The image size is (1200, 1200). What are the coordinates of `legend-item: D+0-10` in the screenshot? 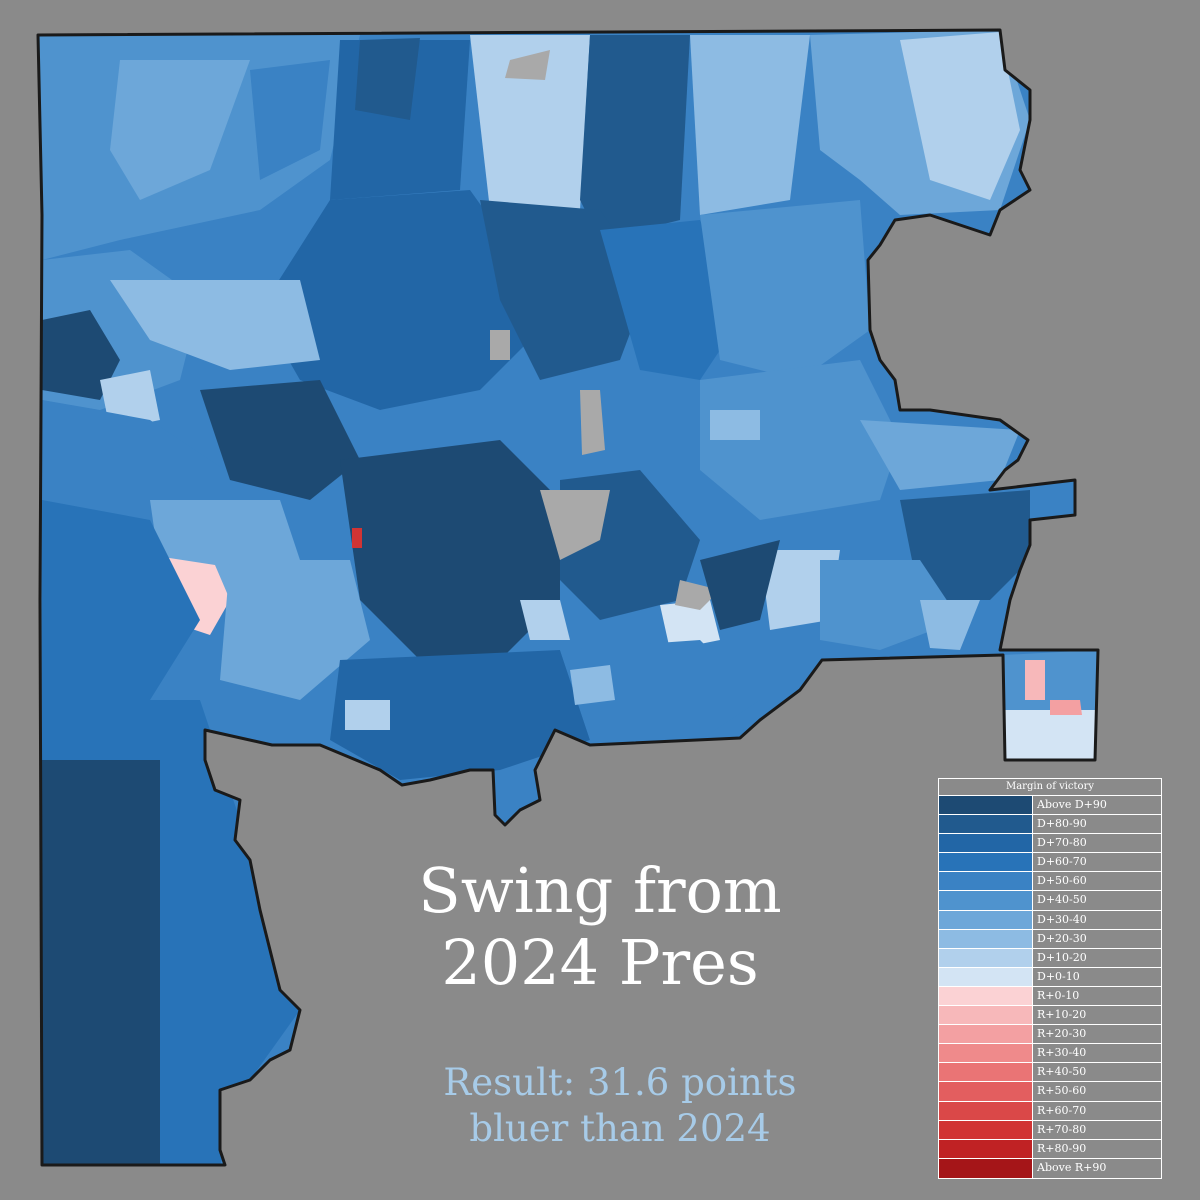 It's located at (1050, 977).